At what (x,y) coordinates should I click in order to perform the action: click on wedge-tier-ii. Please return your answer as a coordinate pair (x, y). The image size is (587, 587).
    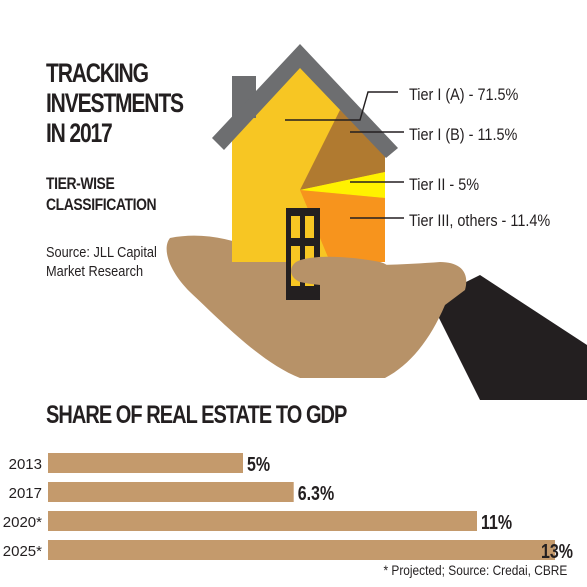
    Looking at the image, I should click on (342, 185).